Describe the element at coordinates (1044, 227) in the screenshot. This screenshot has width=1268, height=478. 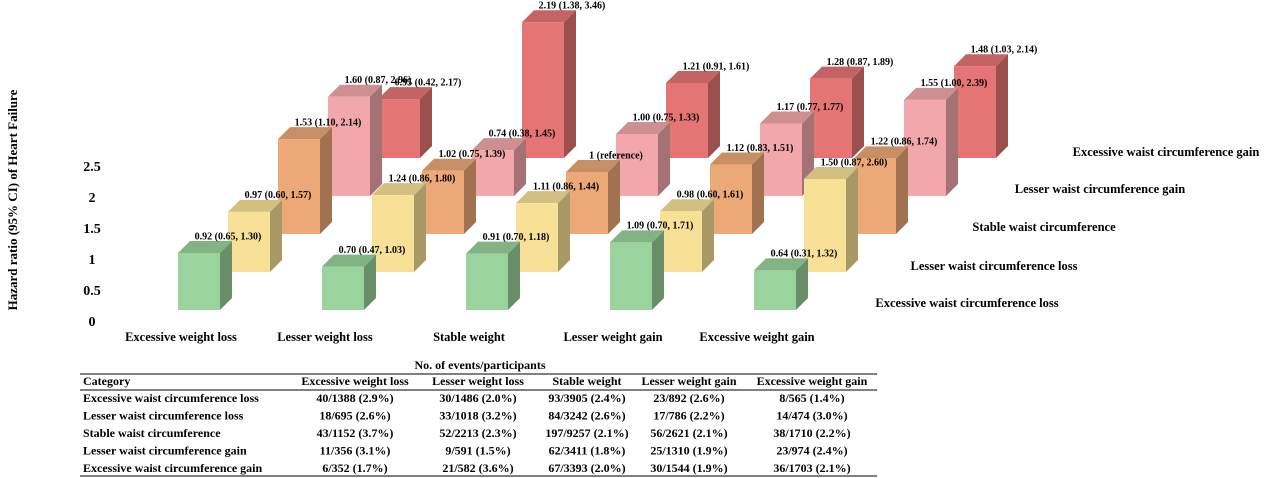
I see `series-label: Stable waist circumference` at that location.